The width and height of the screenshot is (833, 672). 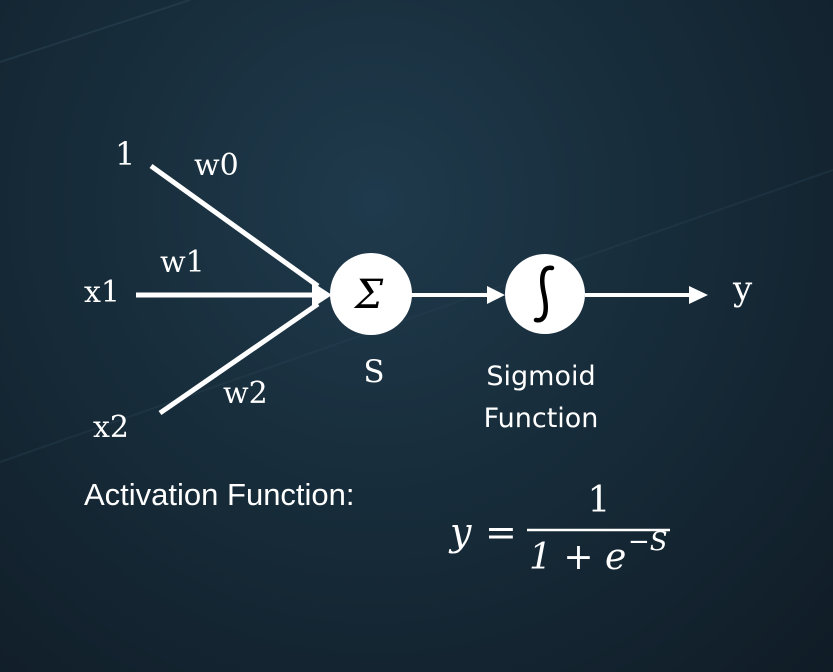 I want to click on arrowhead-into-sum, so click(x=322, y=295).